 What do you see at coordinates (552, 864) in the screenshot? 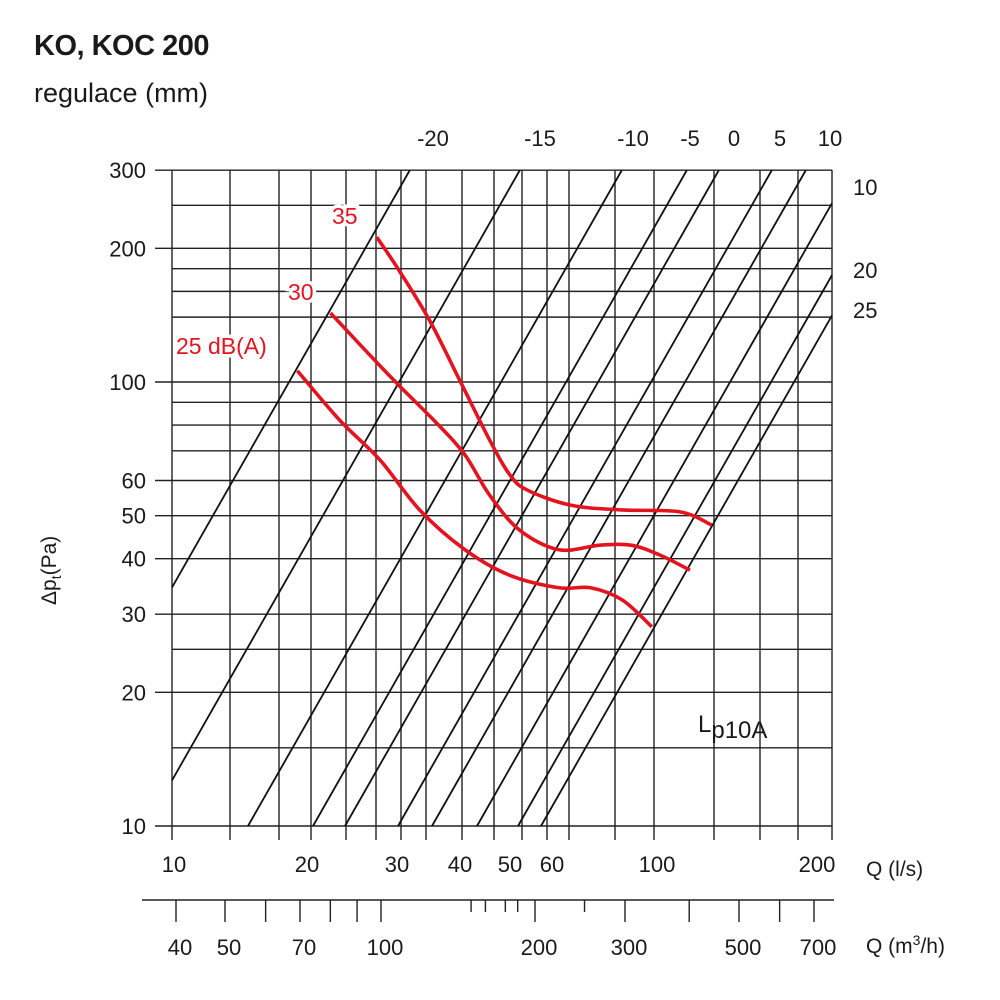
I see `x-tick-label: 60` at bounding box center [552, 864].